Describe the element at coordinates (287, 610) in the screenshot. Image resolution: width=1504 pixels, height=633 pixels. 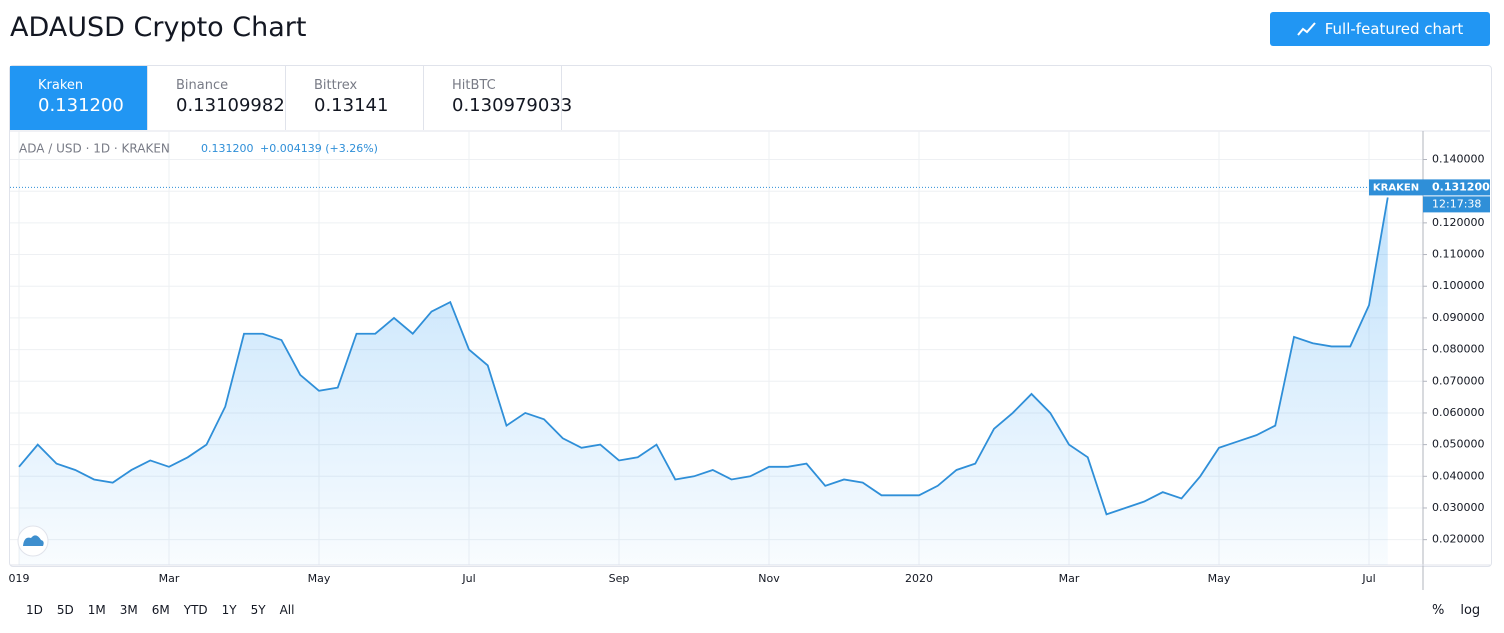
I see `range-button: All` at that location.